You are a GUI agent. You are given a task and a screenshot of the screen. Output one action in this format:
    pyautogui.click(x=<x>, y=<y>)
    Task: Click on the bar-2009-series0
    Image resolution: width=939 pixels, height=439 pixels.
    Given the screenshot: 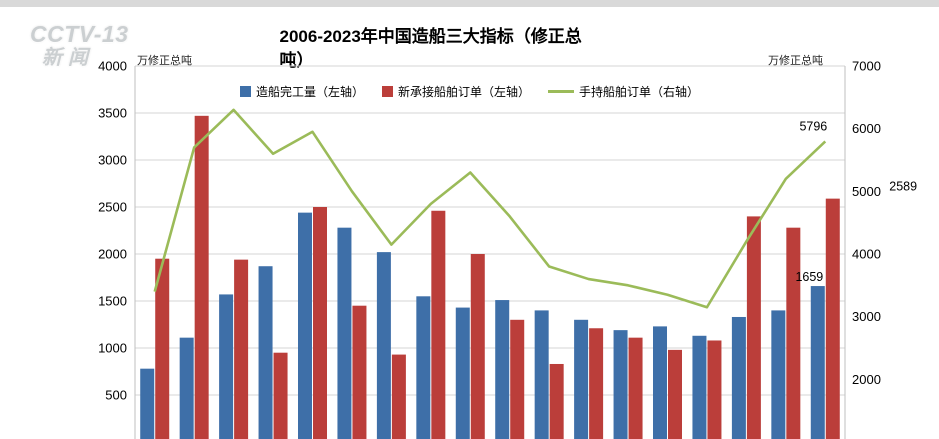 What is the action you would take?
    pyautogui.click(x=265, y=352)
    